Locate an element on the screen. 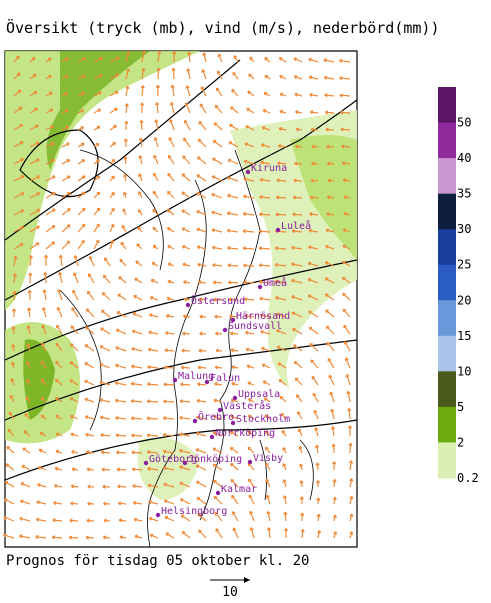  city-label: Härnösand is located at coordinates (263, 316).